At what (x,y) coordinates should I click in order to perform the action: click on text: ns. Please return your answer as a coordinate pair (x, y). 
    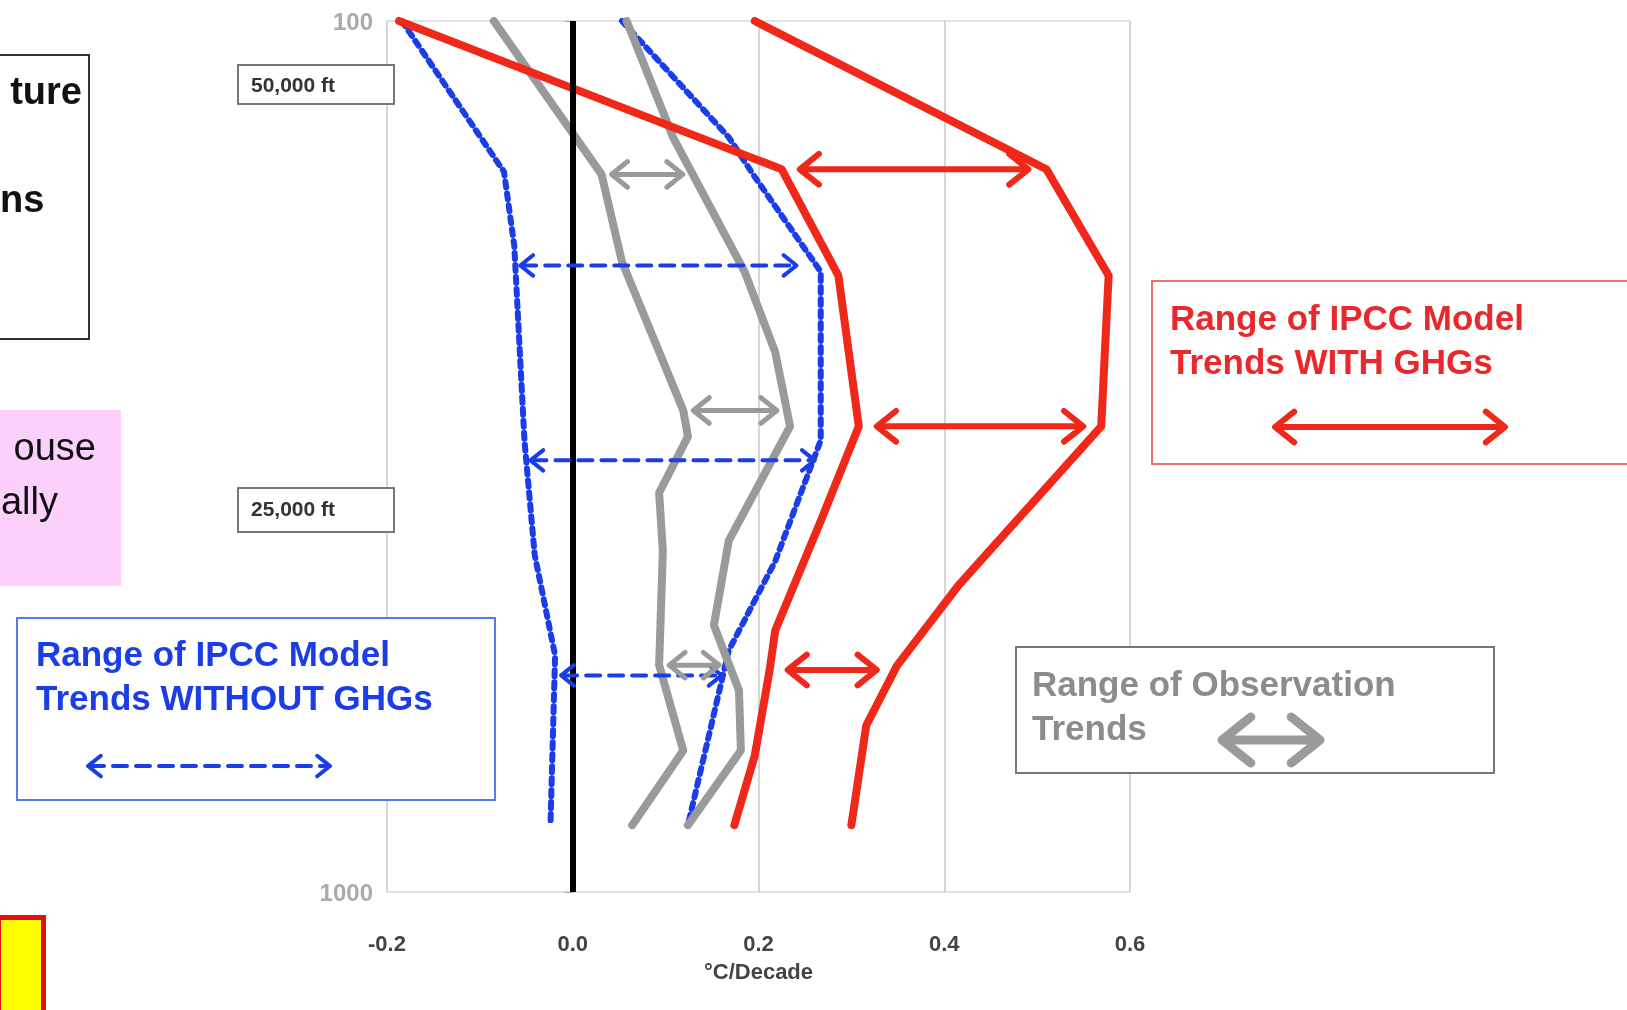
    Looking at the image, I should click on (22, 199).